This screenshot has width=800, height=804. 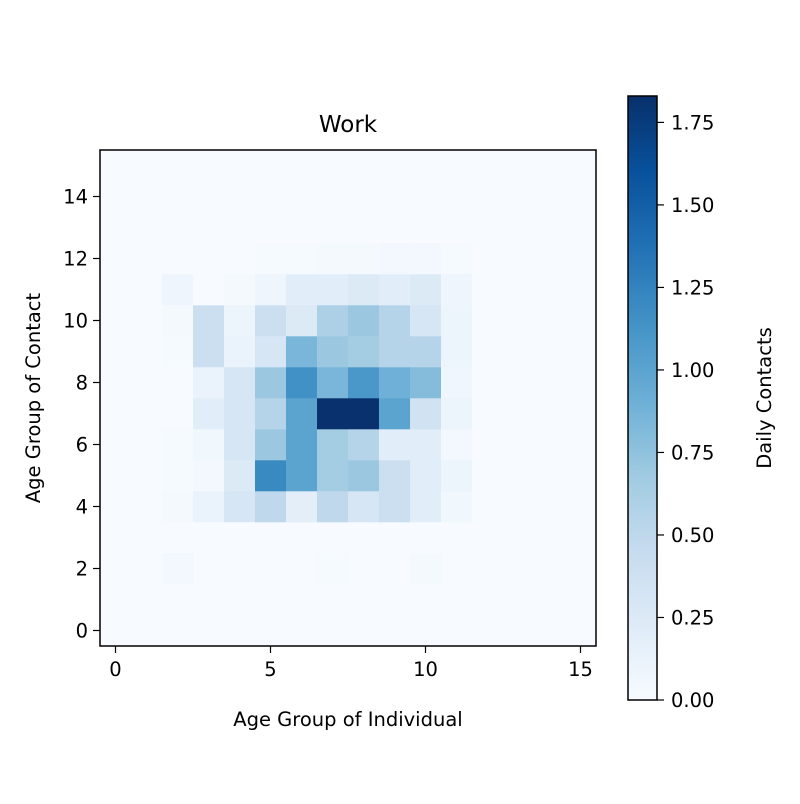 What do you see at coordinates (580, 669) in the screenshot?
I see `x-tick-label: 15` at bounding box center [580, 669].